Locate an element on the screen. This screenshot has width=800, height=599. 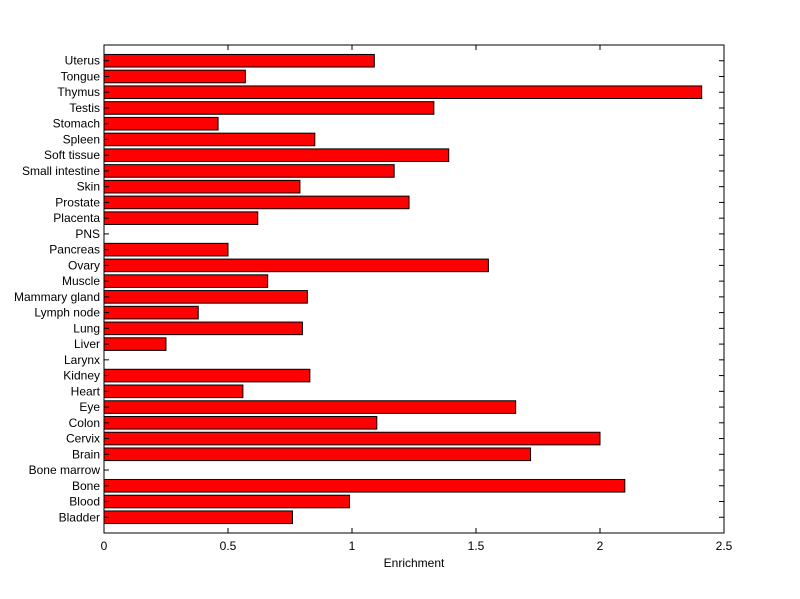
y-tick-label: Stomach is located at coordinates (76, 124).